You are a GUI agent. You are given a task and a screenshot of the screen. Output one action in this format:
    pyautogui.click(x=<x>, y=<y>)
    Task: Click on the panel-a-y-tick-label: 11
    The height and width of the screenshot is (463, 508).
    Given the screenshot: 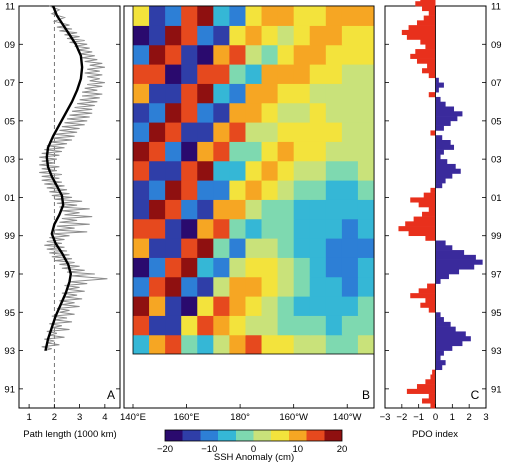 What is the action you would take?
    pyautogui.click(x=10, y=7)
    